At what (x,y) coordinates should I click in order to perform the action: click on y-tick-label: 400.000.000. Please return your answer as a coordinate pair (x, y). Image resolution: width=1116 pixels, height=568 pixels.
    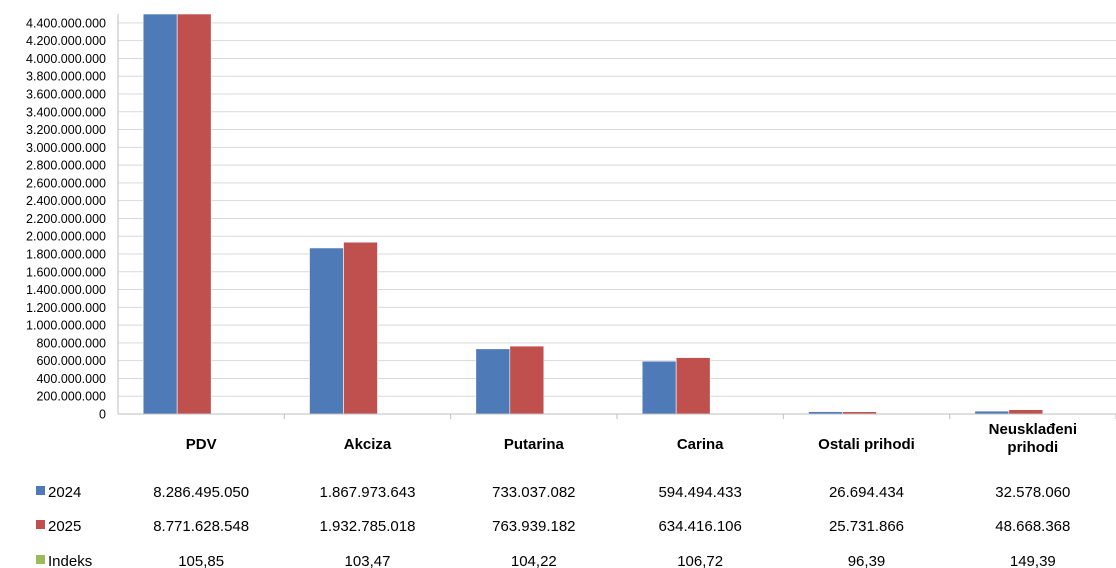
    Looking at the image, I should click on (71, 379).